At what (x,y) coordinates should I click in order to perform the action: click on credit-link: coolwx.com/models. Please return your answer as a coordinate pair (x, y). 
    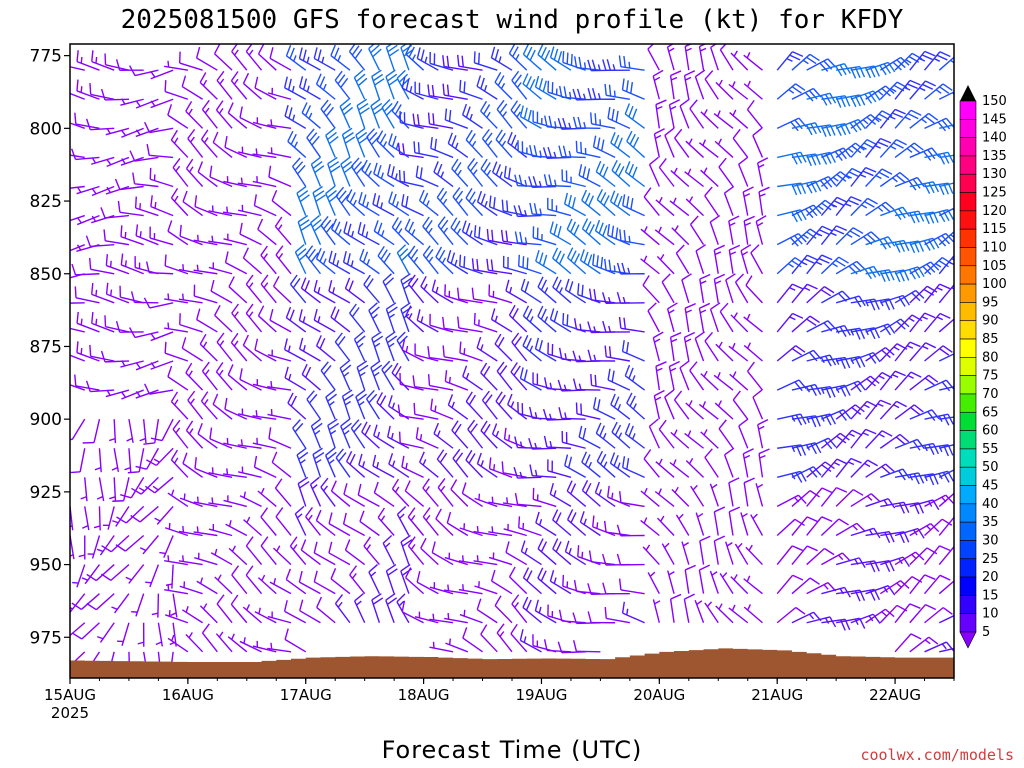
    Looking at the image, I should click on (937, 755).